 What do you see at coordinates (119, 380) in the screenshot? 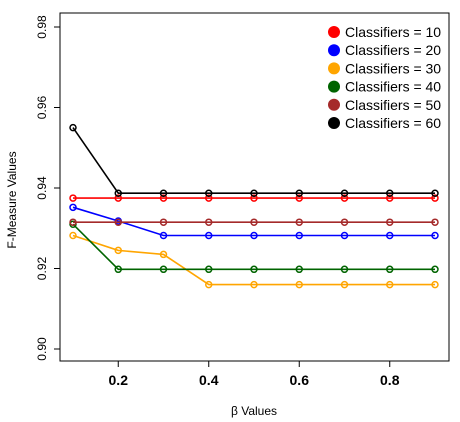
I see `x-tick-label: 0.2` at bounding box center [119, 380].